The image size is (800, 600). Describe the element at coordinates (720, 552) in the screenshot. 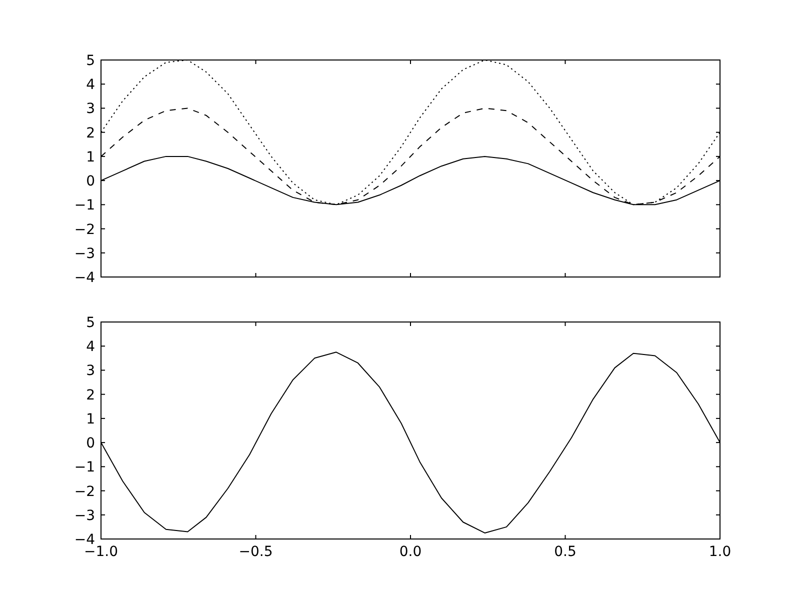

I see `x-tick-label: 1.0` at that location.